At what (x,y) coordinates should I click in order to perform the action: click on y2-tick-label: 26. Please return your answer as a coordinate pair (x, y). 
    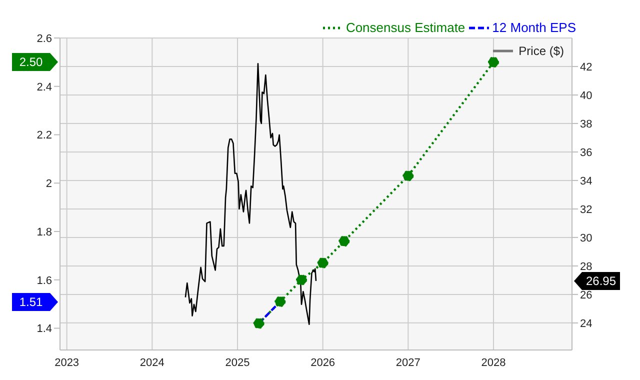
    Looking at the image, I should click on (586, 295).